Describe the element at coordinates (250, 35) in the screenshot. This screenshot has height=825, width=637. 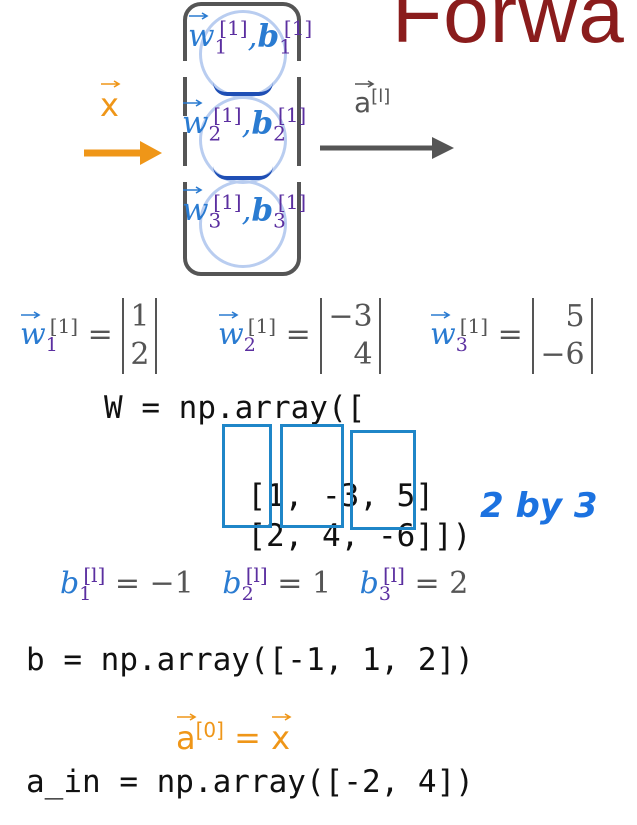
I see `neuron-label-1: w1[1],b1[1]` at that location.